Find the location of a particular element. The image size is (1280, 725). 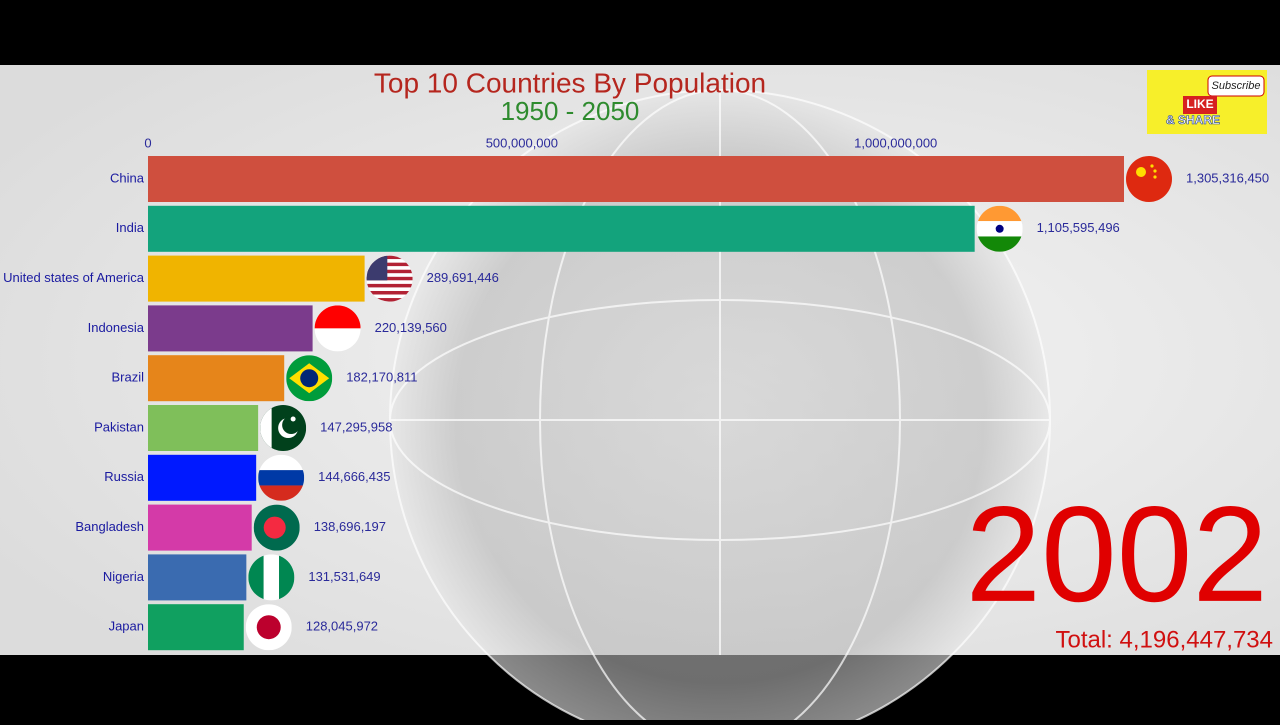

badge-like-bg is located at coordinates (1200, 105).